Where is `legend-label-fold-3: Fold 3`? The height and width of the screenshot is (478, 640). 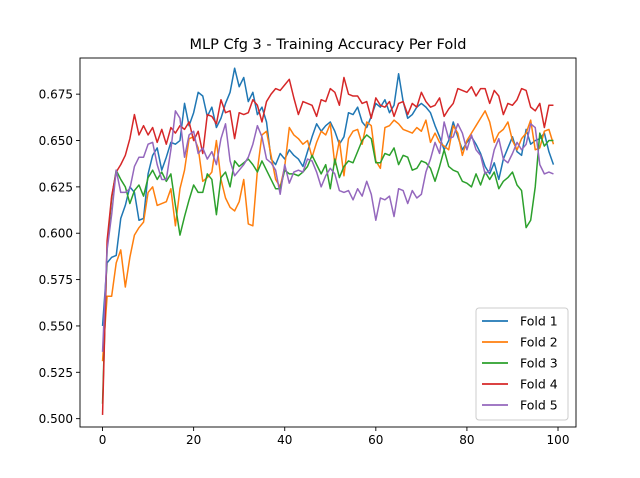
legend-label-fold-3: Fold 3 is located at coordinates (539, 363).